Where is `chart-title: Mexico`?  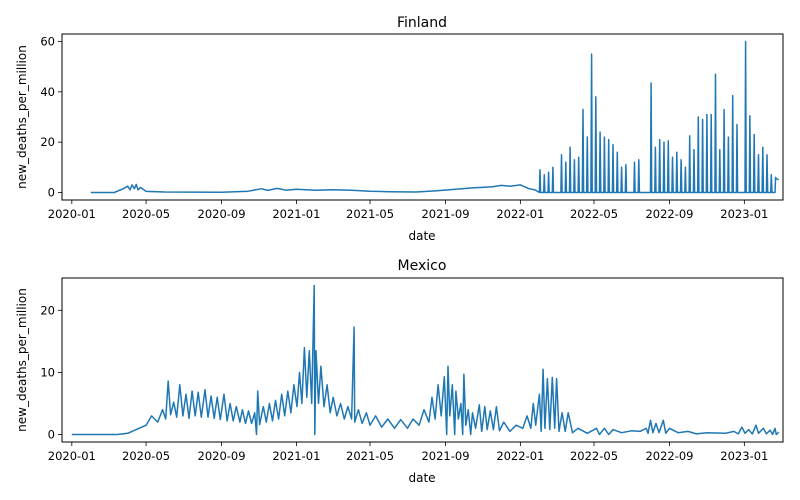 chart-title: Mexico is located at coordinates (422, 266).